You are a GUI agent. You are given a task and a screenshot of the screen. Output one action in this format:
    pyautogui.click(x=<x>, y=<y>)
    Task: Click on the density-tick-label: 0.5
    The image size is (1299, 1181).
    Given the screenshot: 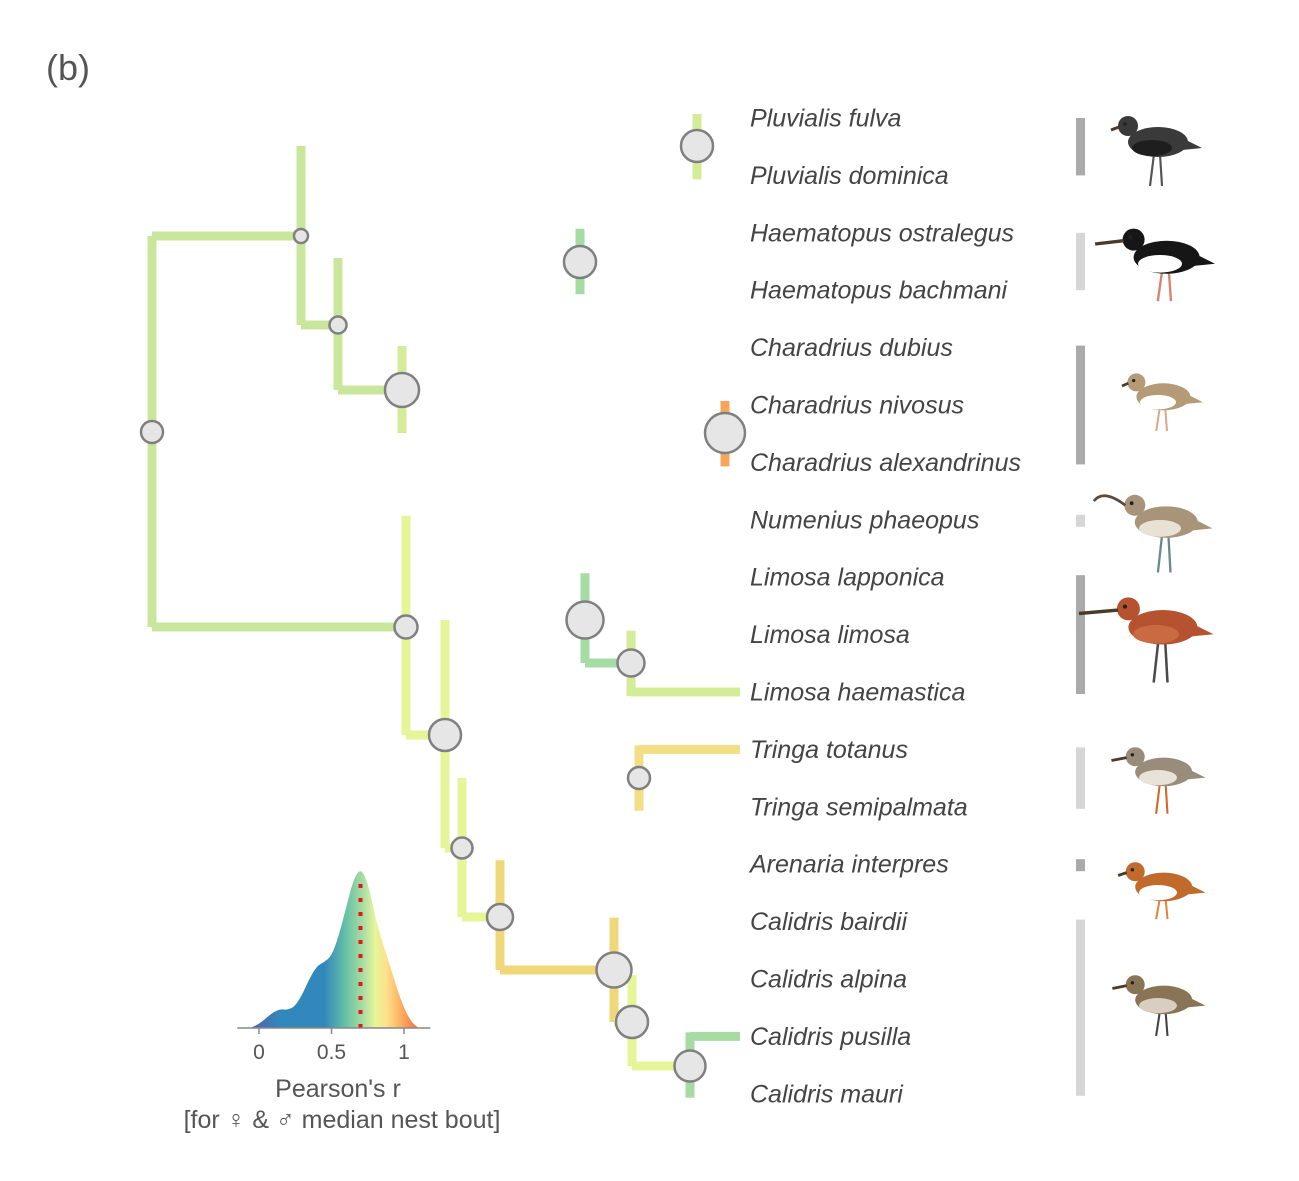 What is the action you would take?
    pyautogui.click(x=331, y=1052)
    